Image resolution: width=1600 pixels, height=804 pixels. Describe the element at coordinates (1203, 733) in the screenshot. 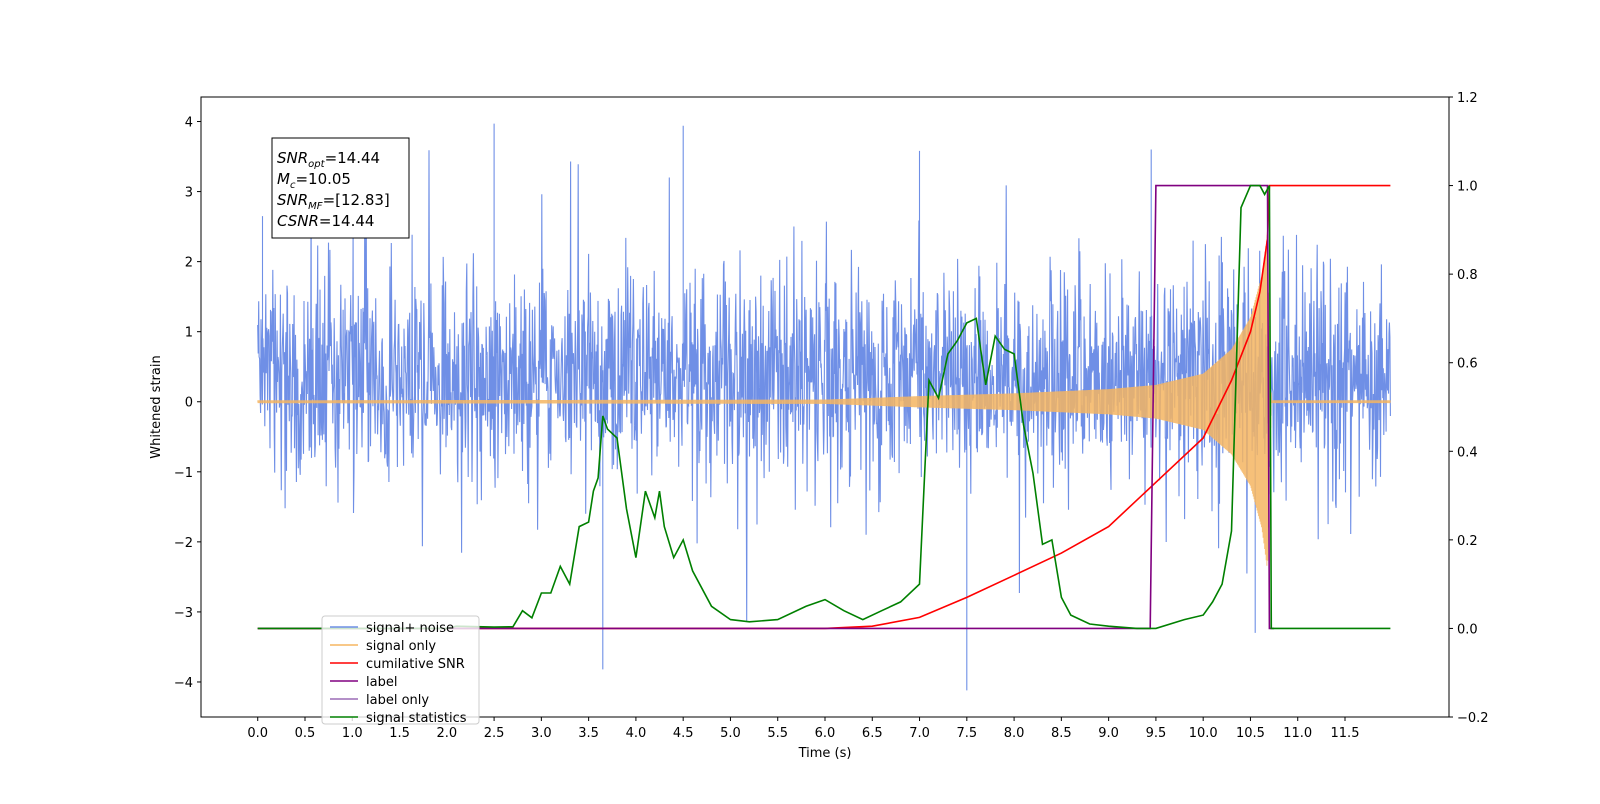

I see `x-tick-label: 10.0` at that location.